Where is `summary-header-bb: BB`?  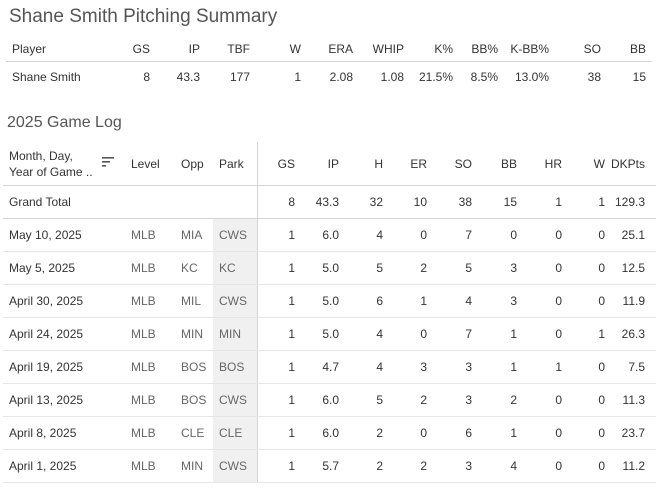
summary-header-bb: BB is located at coordinates (637, 49).